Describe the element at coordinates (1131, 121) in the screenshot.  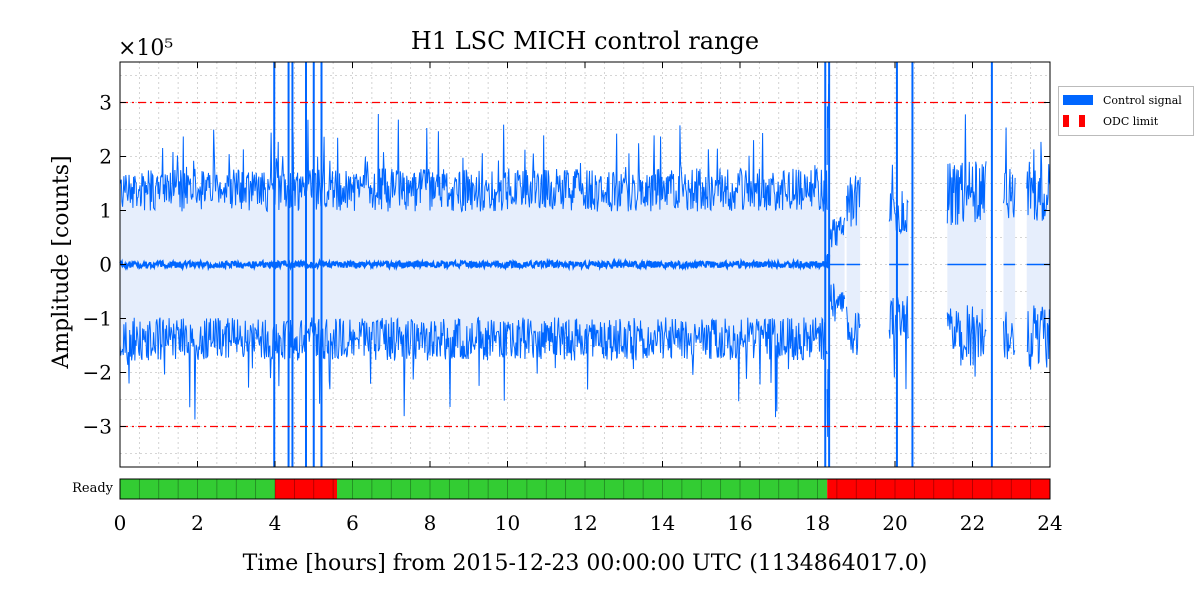
I see `legend-label: ODC limit` at that location.